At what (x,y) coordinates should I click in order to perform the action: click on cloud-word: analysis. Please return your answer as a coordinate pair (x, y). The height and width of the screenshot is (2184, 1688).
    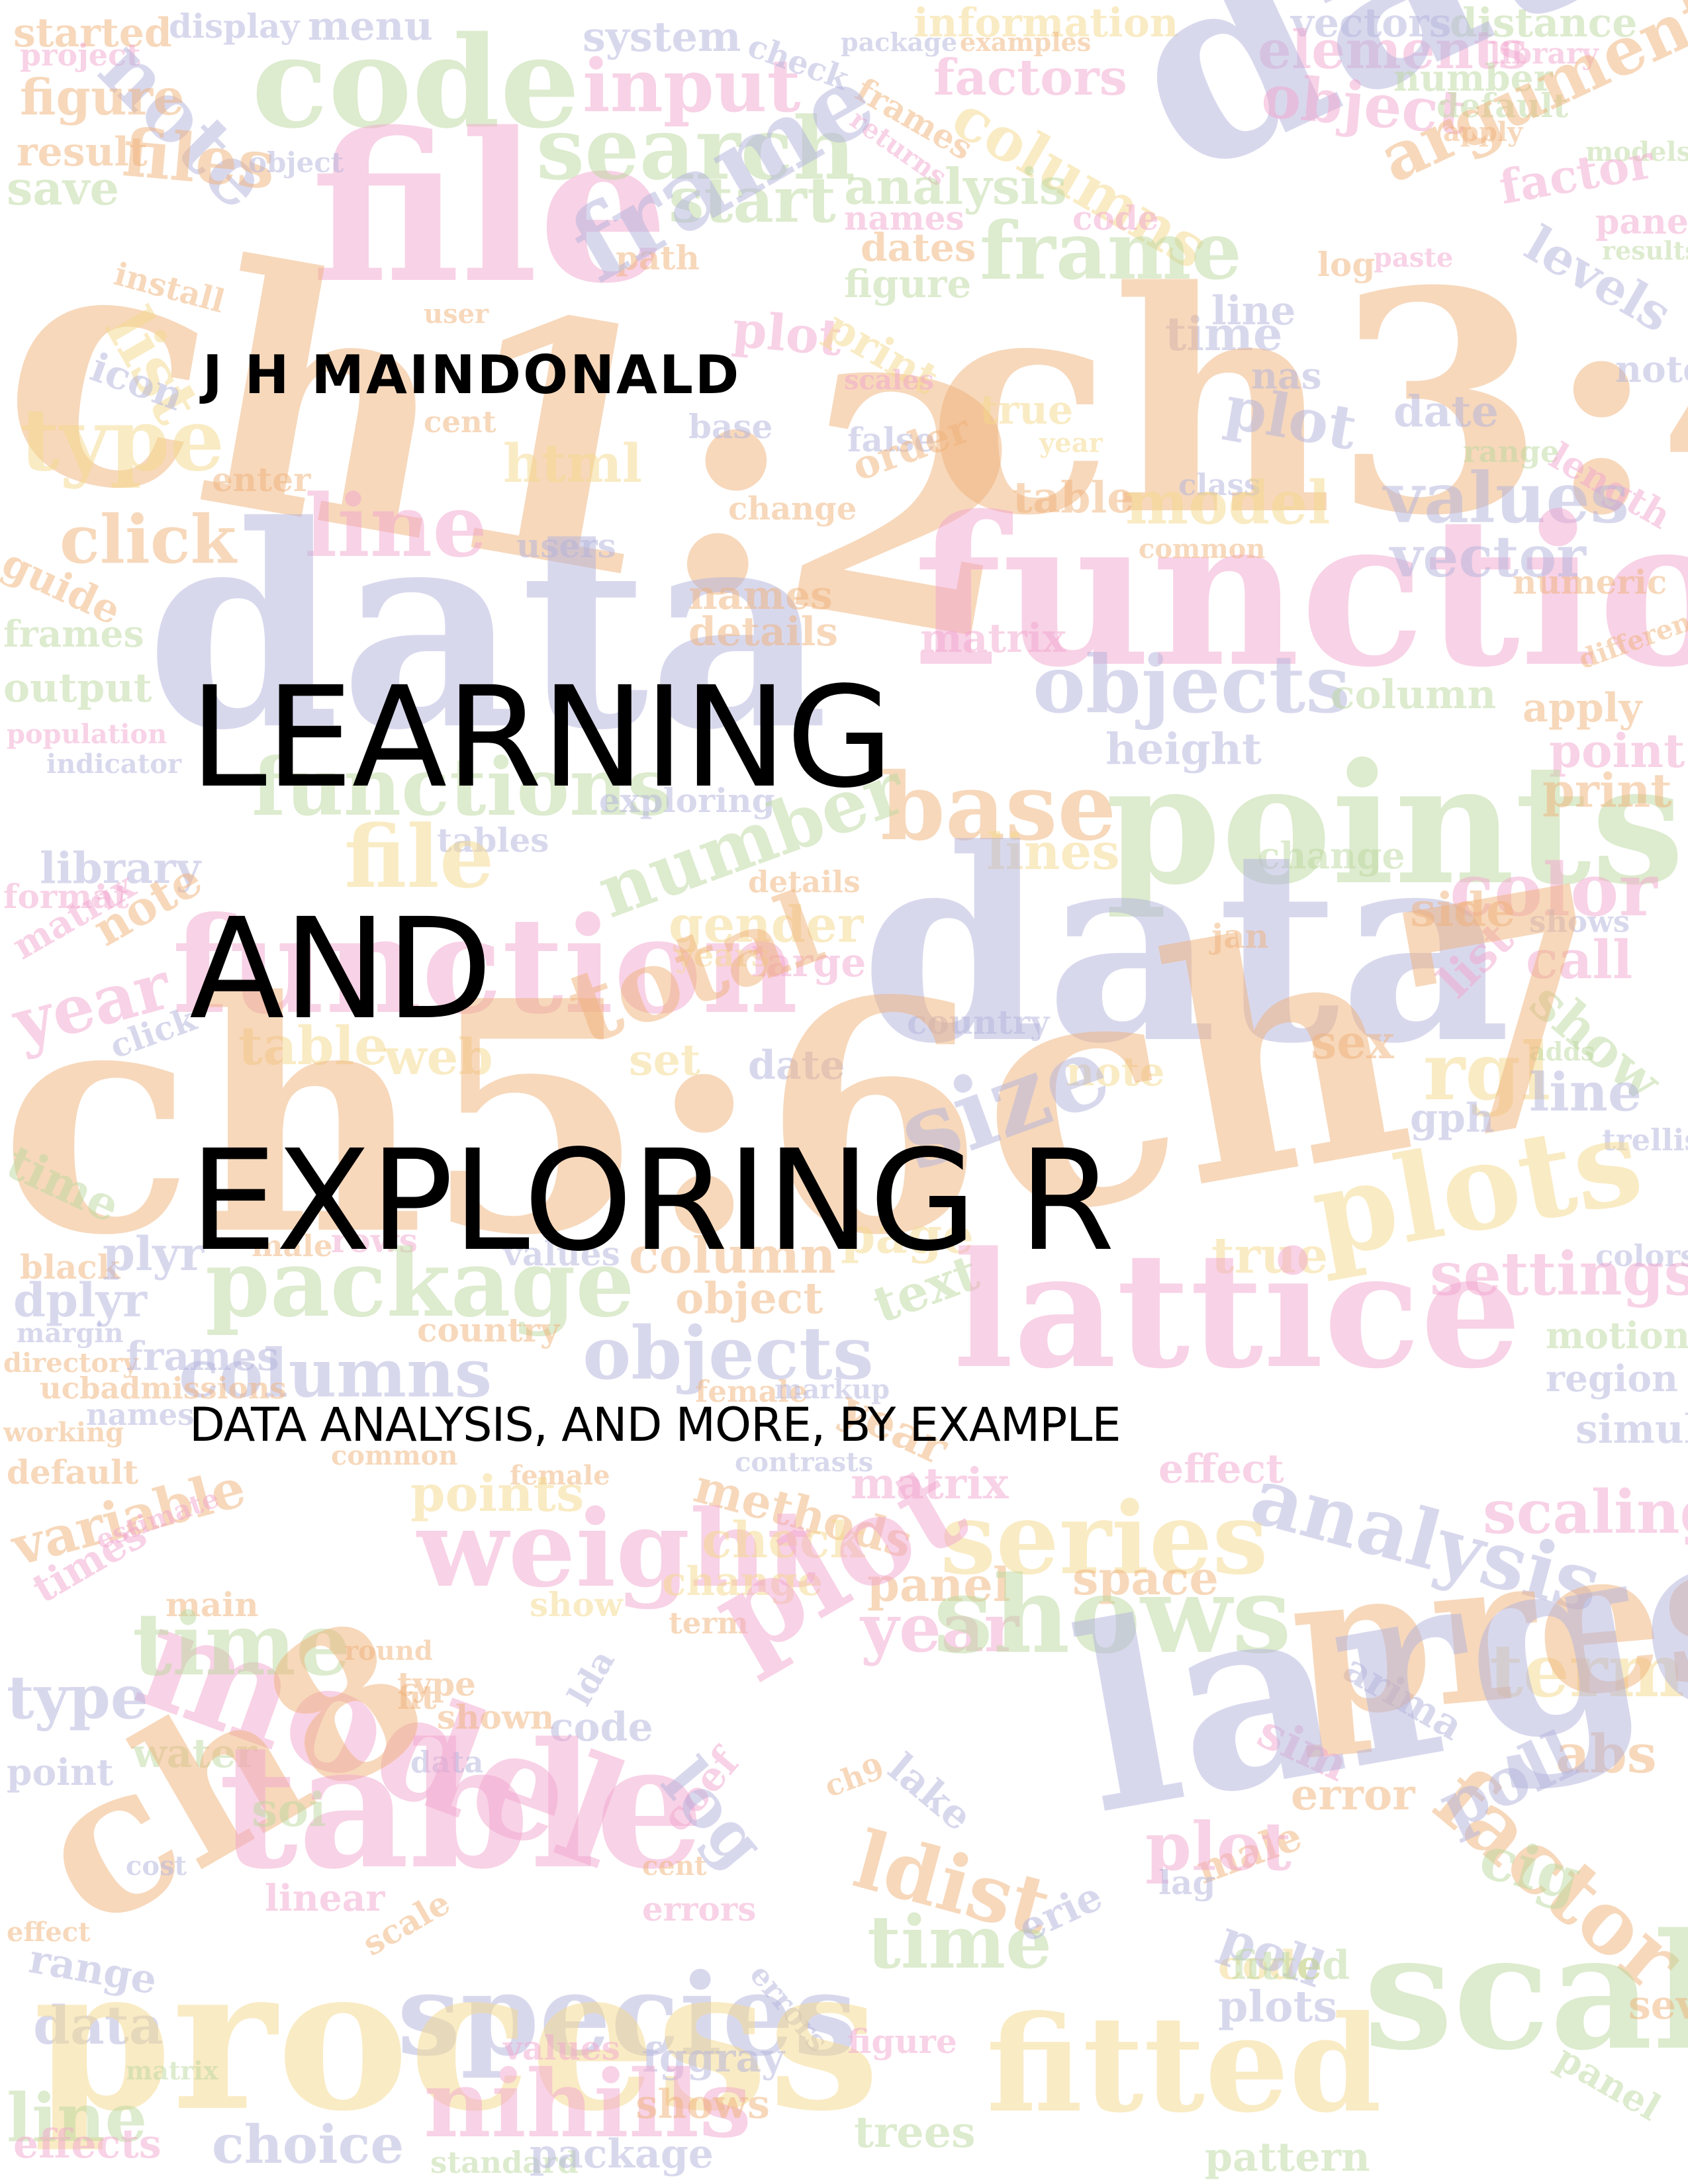
    Looking at the image, I should click on (955, 187).